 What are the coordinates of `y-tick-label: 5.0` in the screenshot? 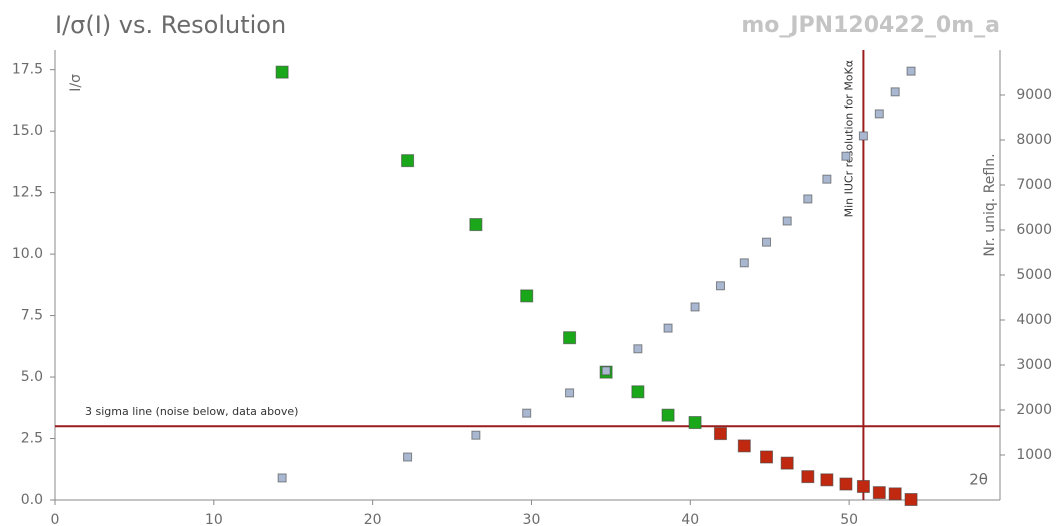 It's located at (32, 377).